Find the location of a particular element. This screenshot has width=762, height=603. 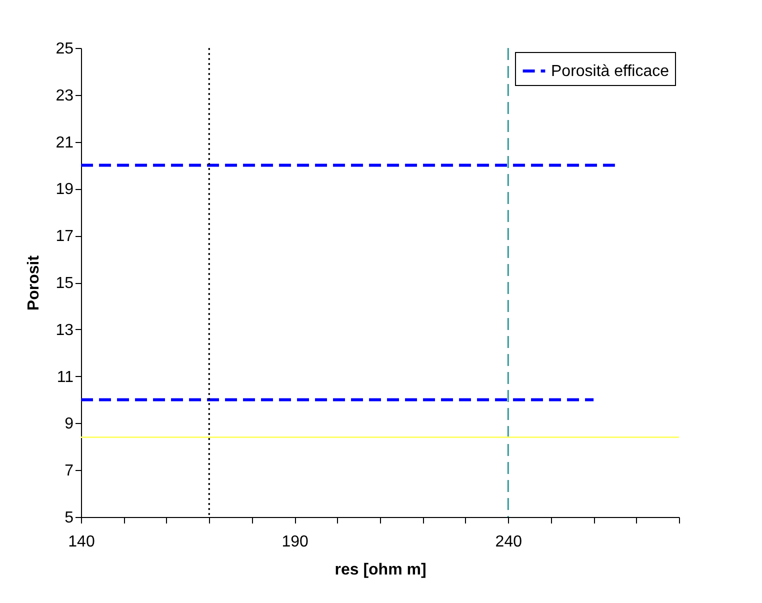

x-tick-label: 190 is located at coordinates (295, 542).